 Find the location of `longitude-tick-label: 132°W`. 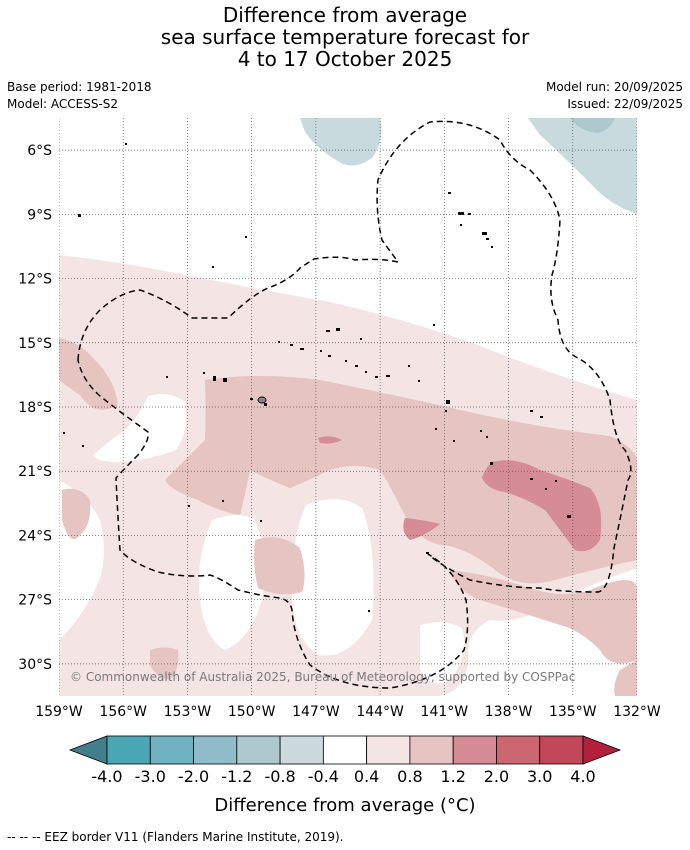

longitude-tick-label: 132°W is located at coordinates (637, 712).